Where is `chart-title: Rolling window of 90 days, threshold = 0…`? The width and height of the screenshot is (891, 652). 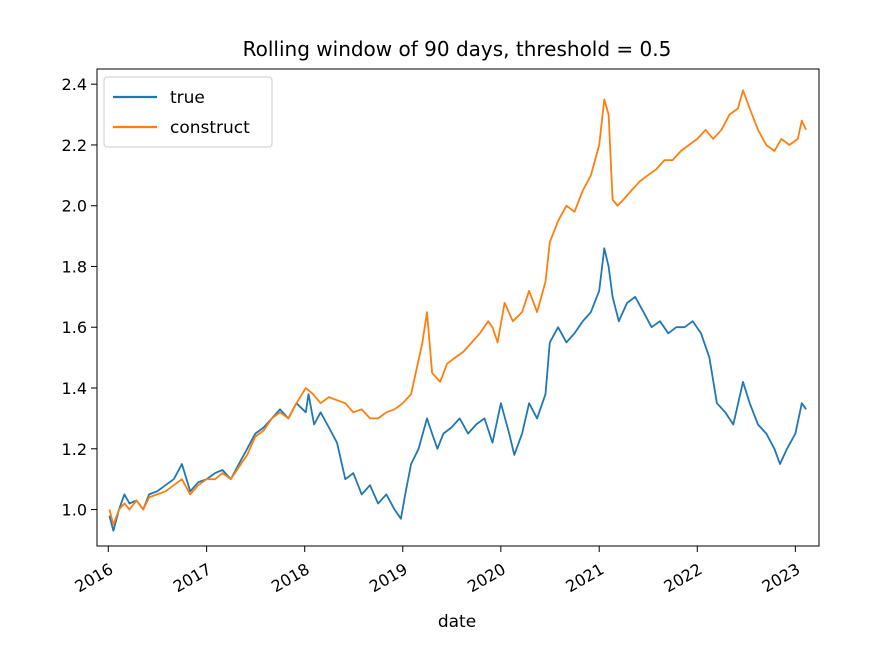
chart-title: Rolling window of 90 days, threshold = 0… is located at coordinates (457, 49).